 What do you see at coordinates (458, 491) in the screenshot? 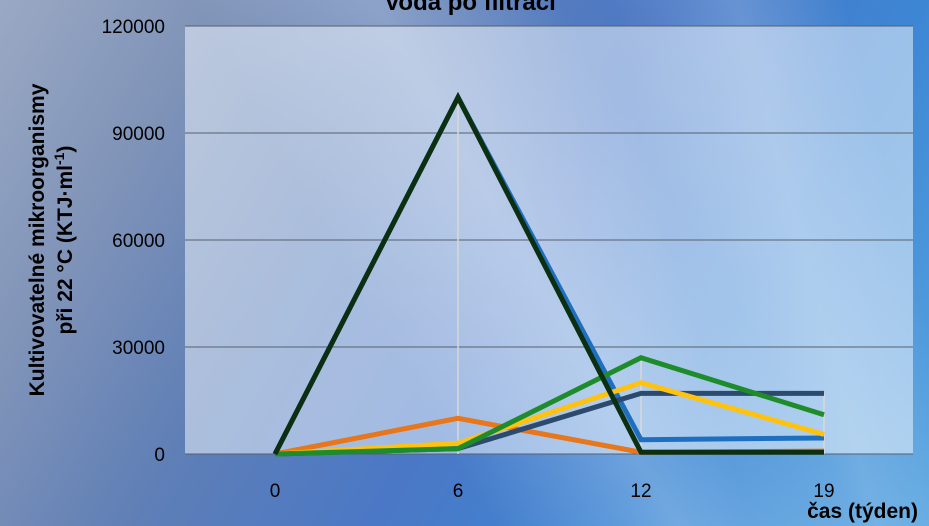
I see `x-tick-label: 6` at bounding box center [458, 491].